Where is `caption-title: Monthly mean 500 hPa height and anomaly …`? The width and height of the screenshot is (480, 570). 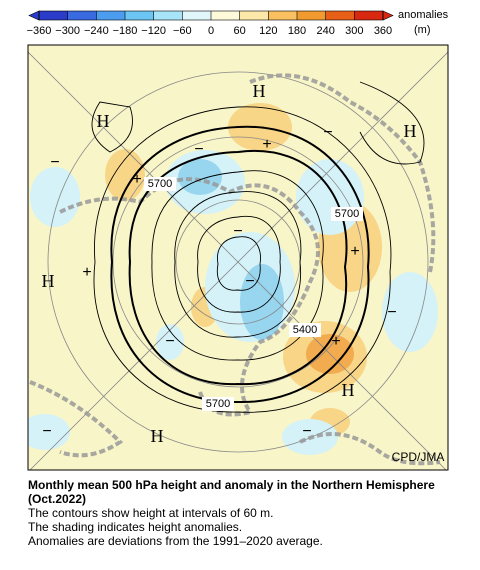 caption-title: Monthly mean 500 hPa height and anomaly … is located at coordinates (231, 492).